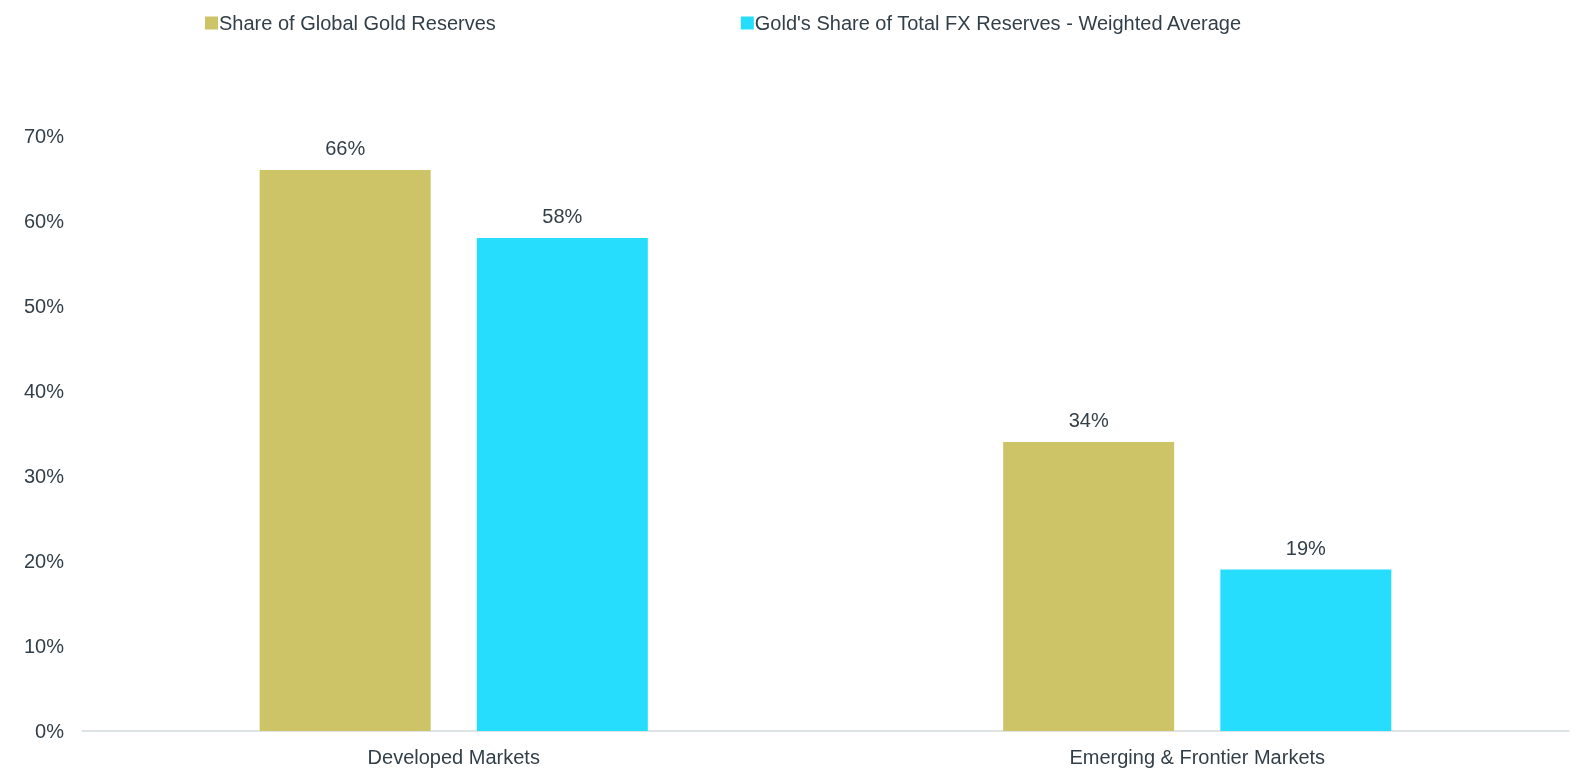  I want to click on y-tick-label: 70%, so click(44, 136).